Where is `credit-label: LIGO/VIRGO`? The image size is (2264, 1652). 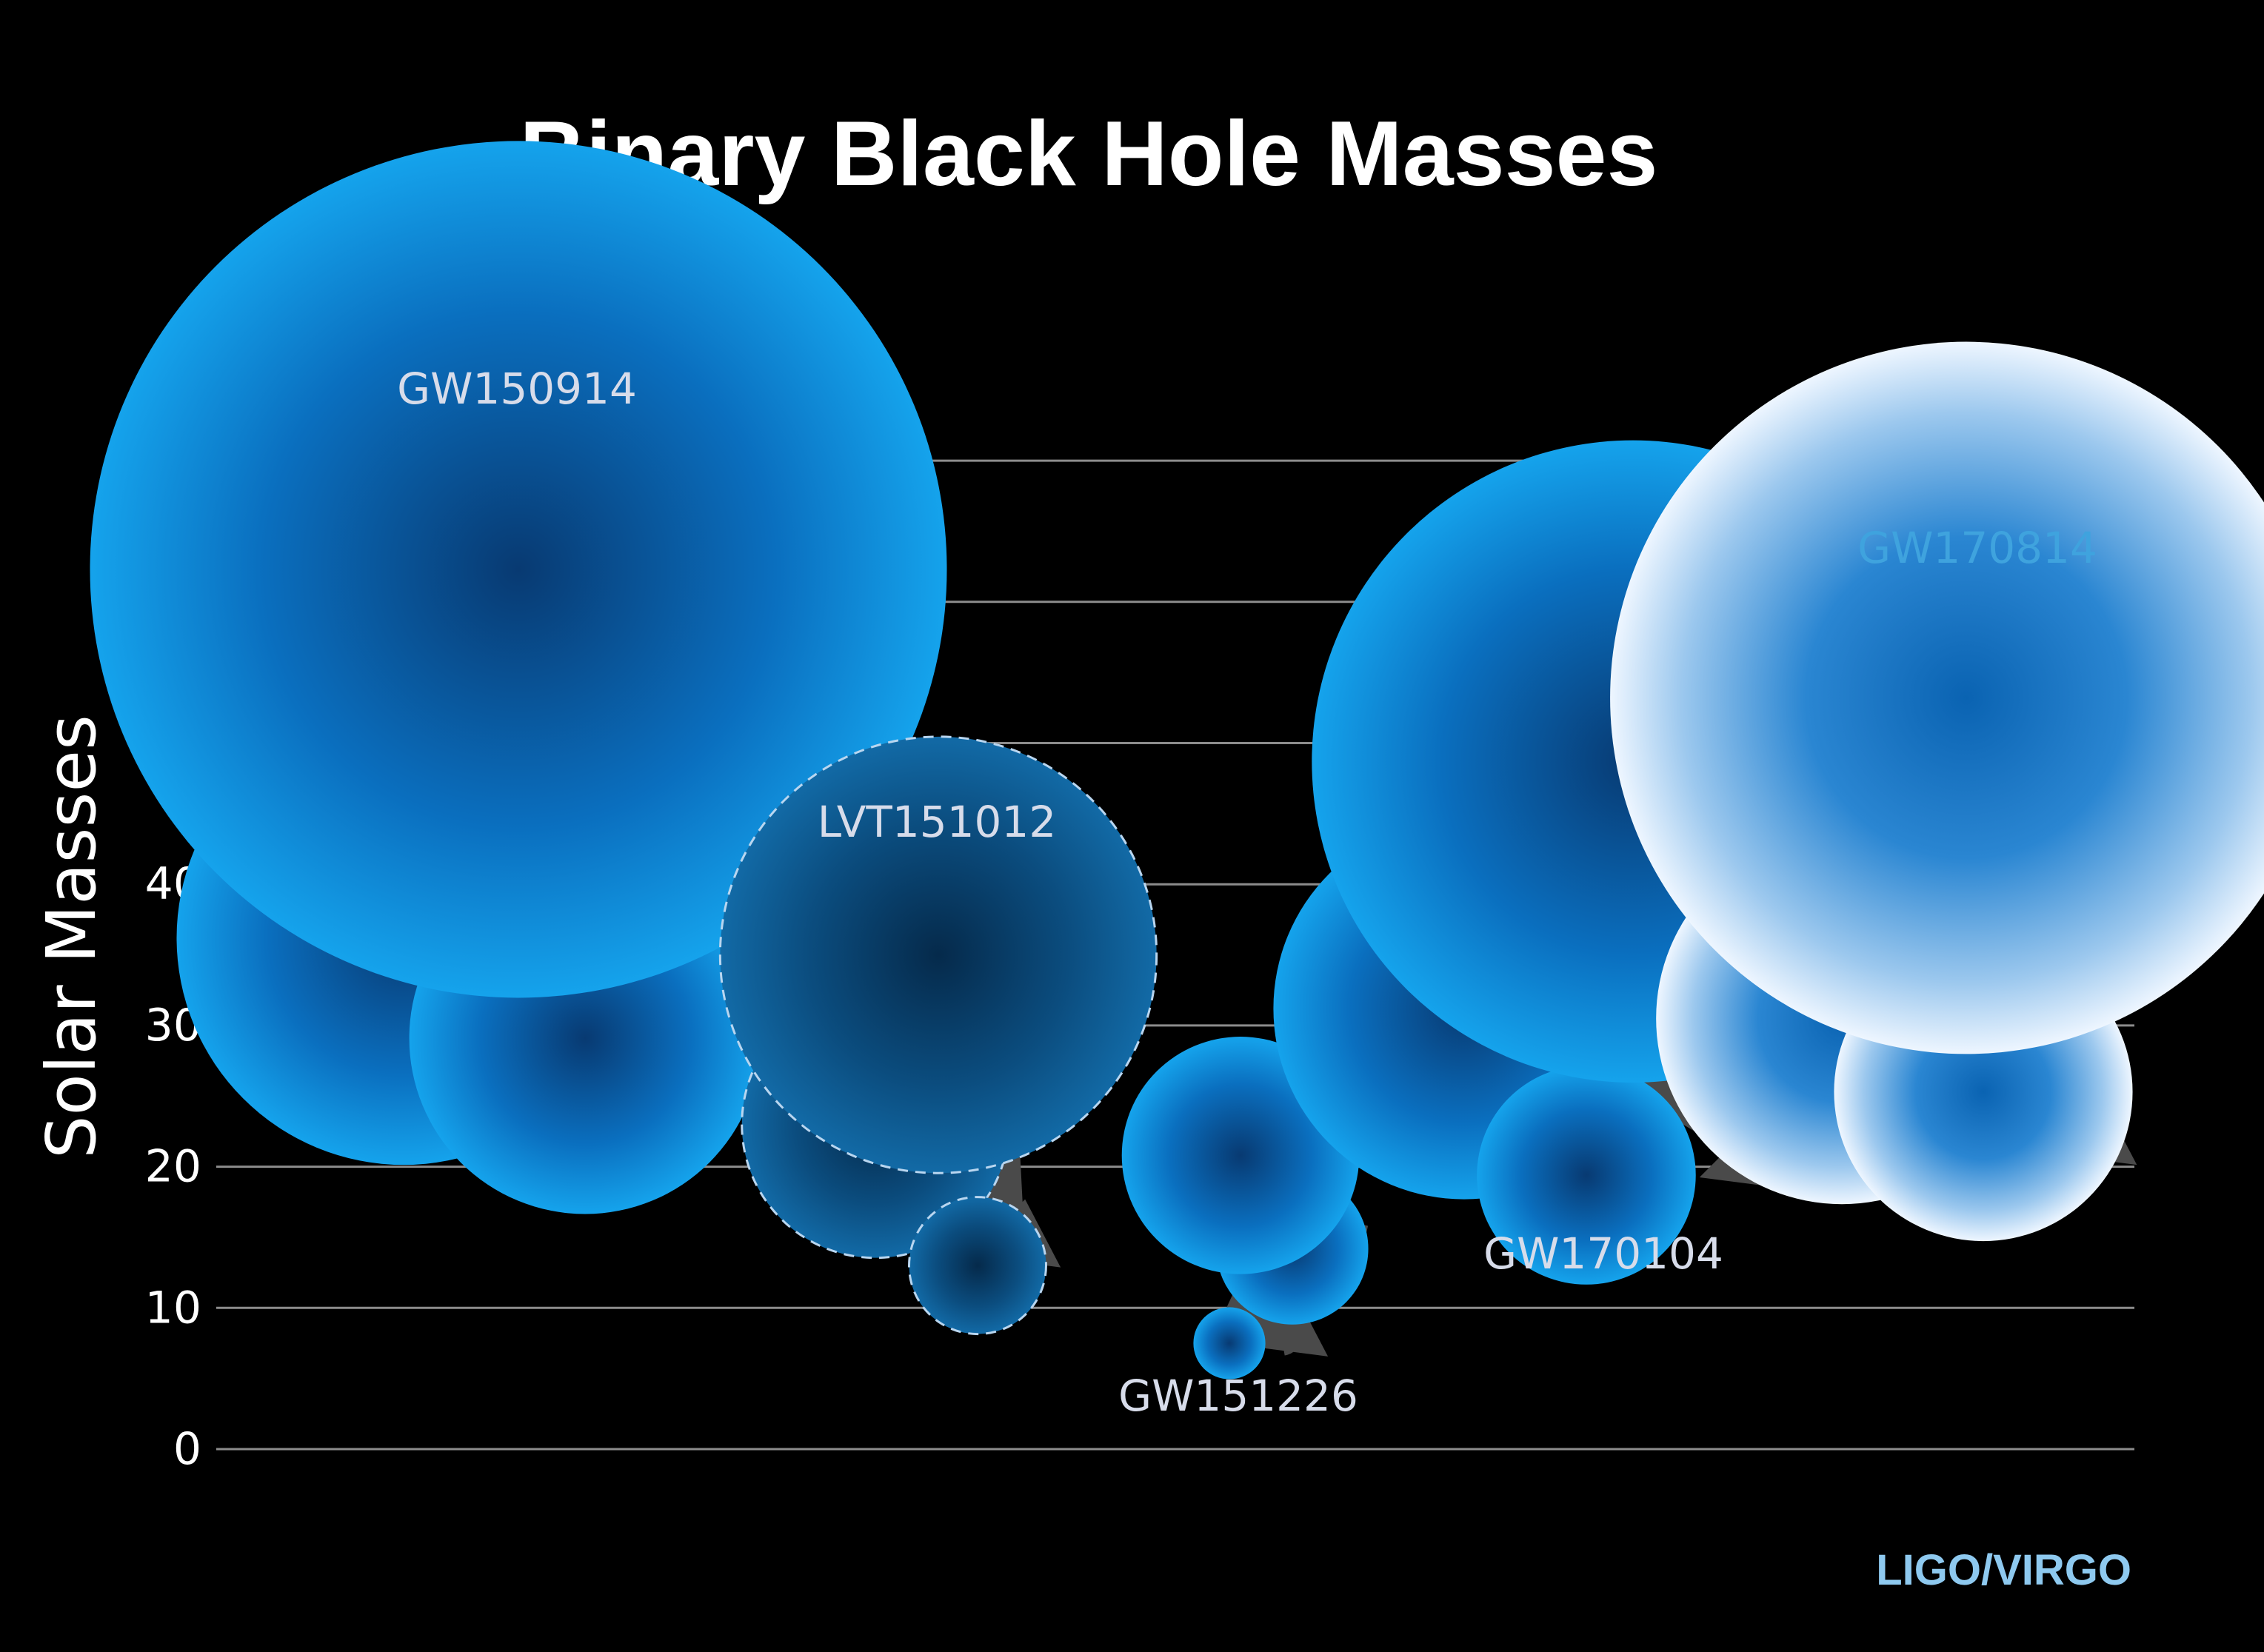 credit-label: LIGO/VIRGO is located at coordinates (2003, 1570).